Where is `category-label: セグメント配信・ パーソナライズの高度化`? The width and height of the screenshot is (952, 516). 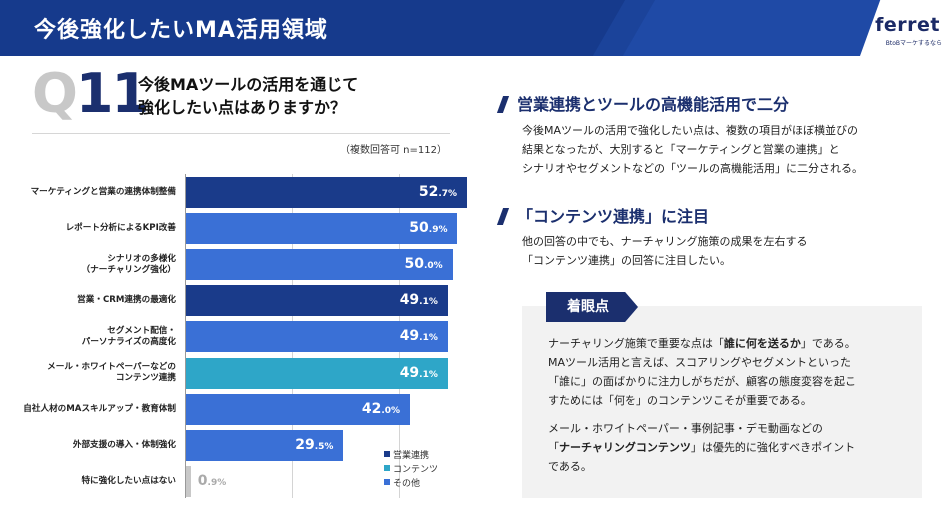
category-label: セグメント配信・ パーソナライズの高度化 is located at coordinates (128, 336).